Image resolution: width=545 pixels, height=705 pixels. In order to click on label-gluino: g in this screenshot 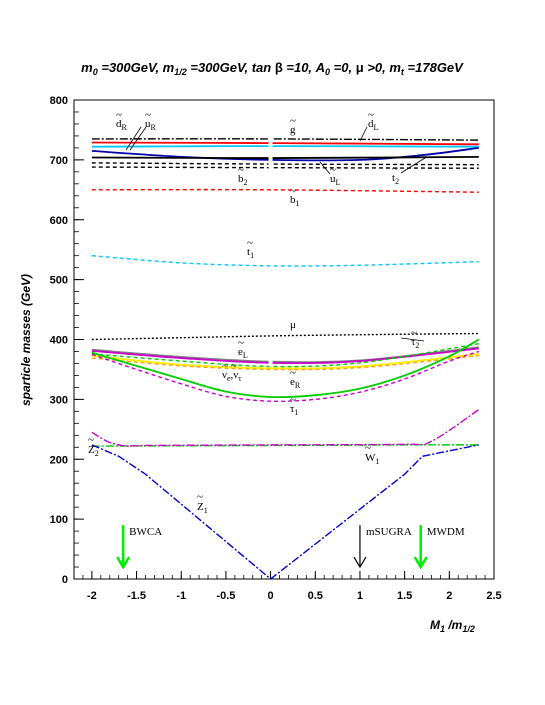, I will do `click(293, 130)`.